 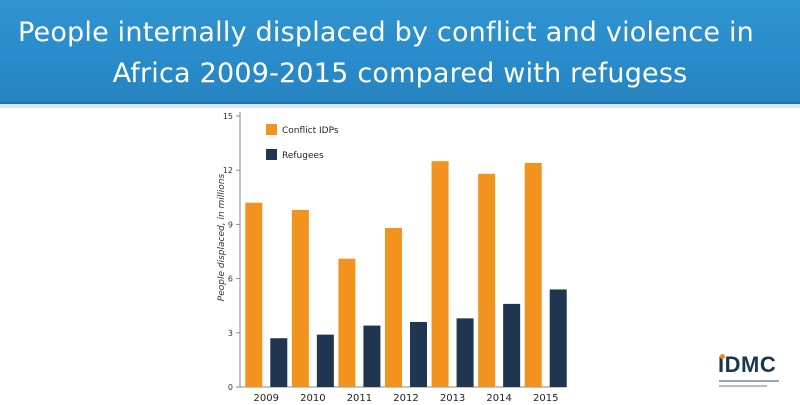 I want to click on x-tick-label: 2009, so click(x=266, y=398).